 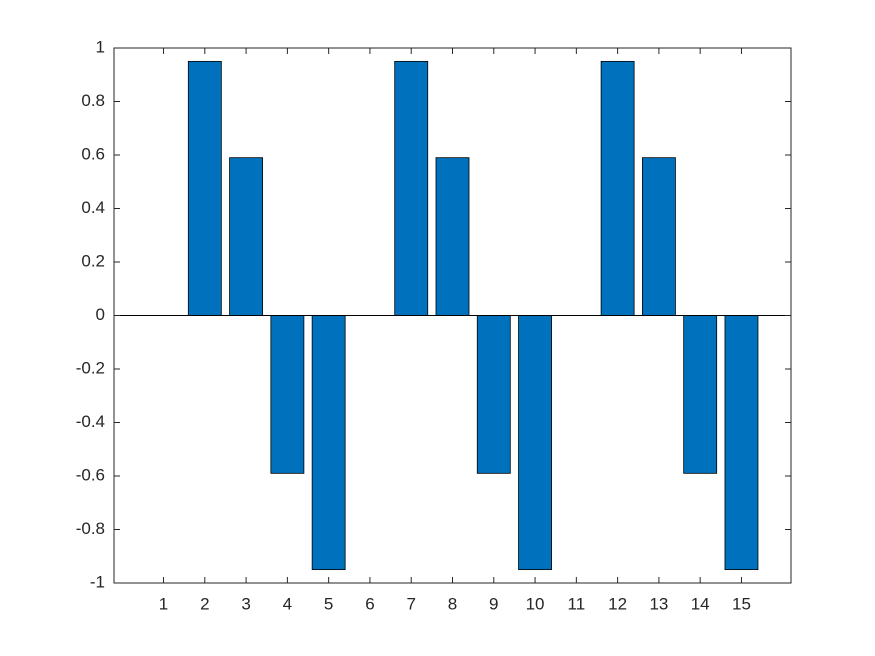 What do you see at coordinates (328, 603) in the screenshot?
I see `x-tick-label: 5` at bounding box center [328, 603].